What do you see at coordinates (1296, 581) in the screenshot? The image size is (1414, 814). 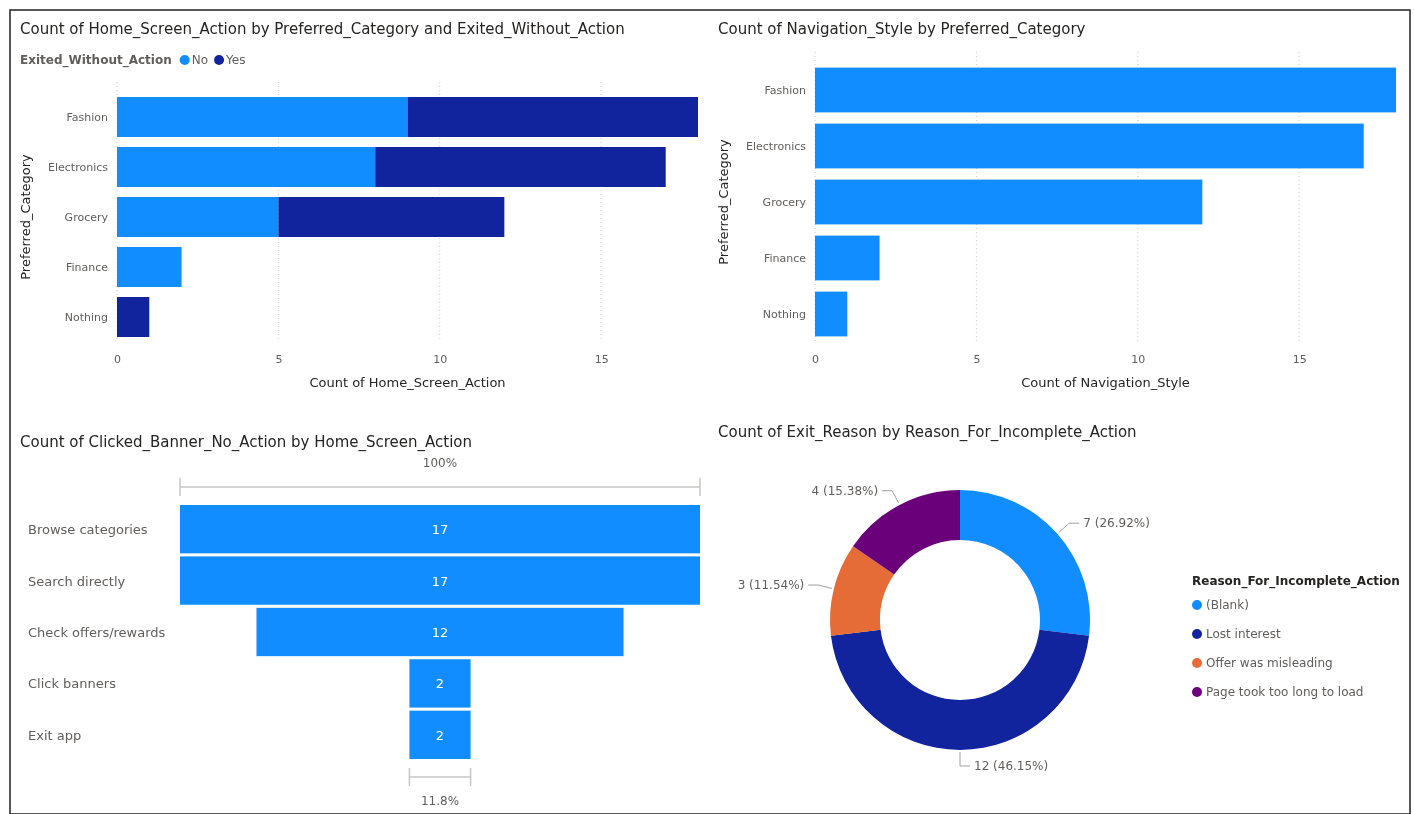 I see `legend-title: Reason_For_Incomplete_Action` at bounding box center [1296, 581].